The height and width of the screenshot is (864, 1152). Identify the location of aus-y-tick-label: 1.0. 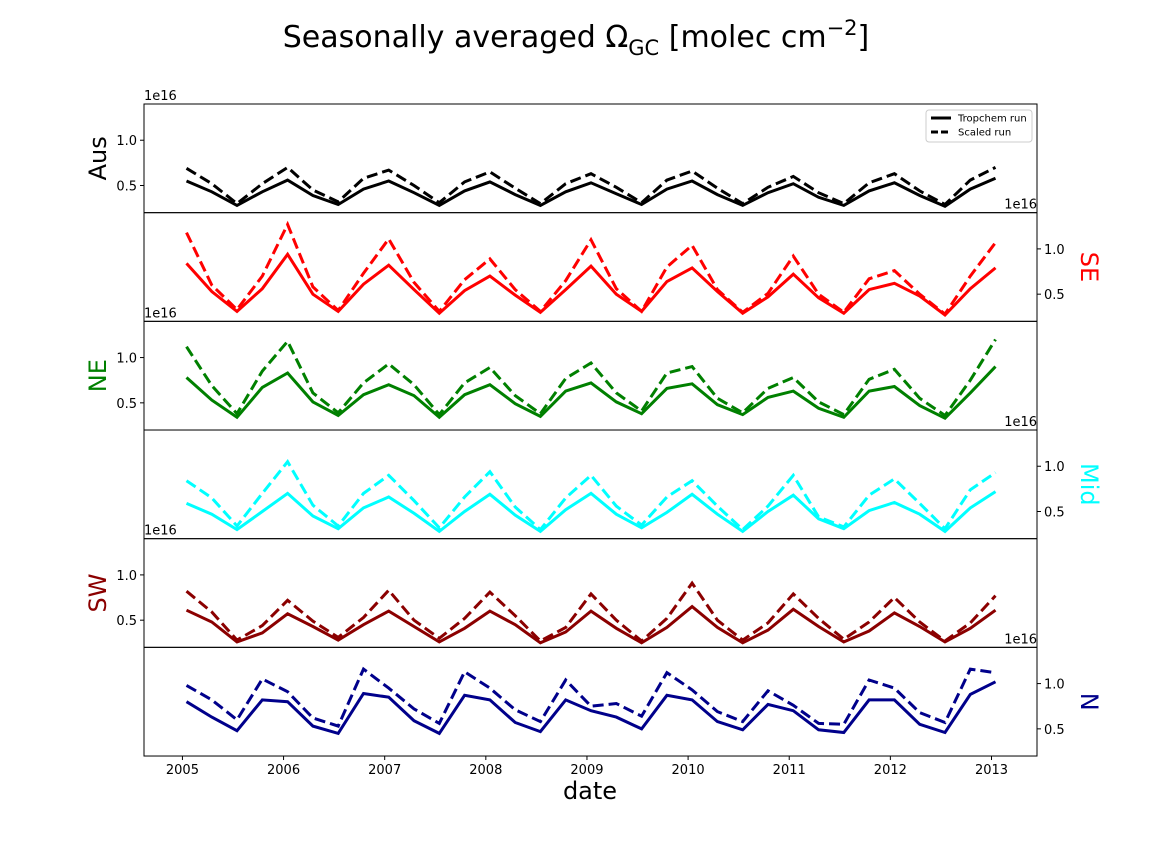
(126, 141).